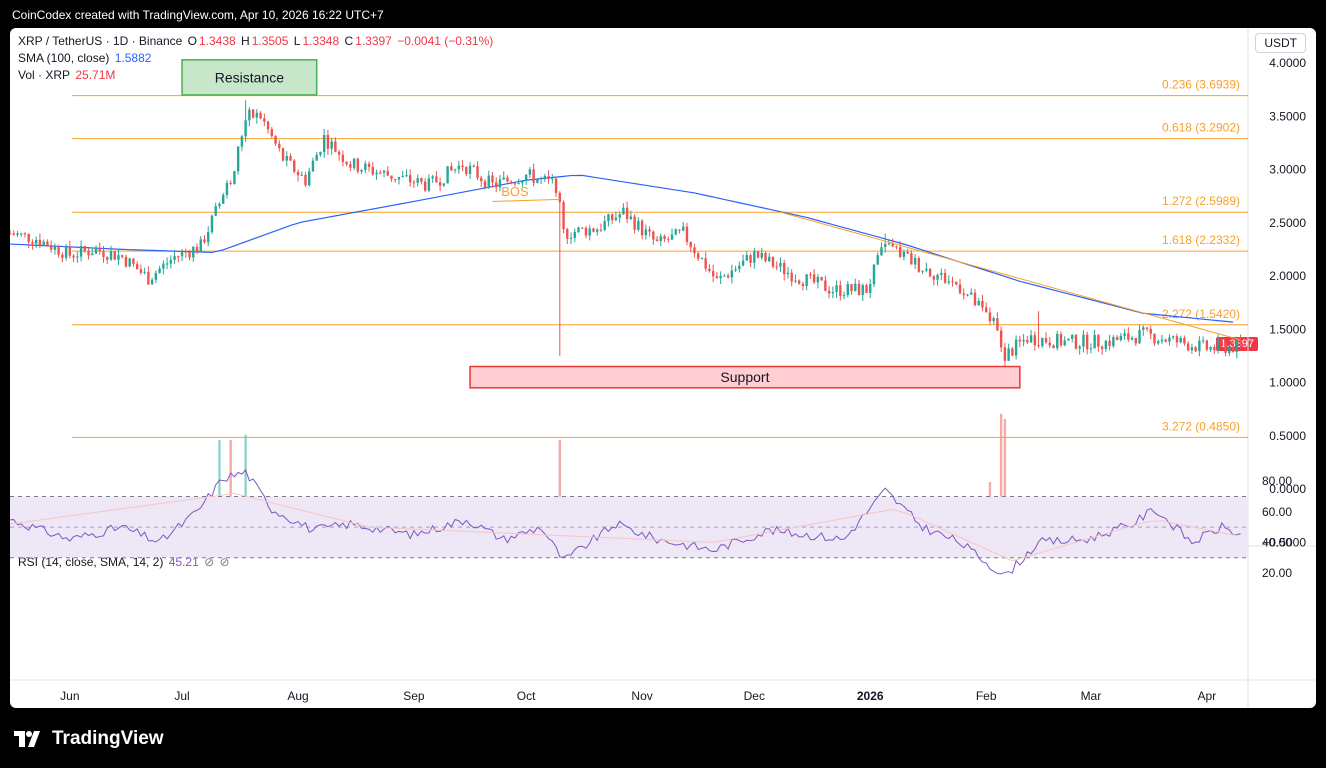  What do you see at coordinates (1287, 329) in the screenshot?
I see `price-tick-label: 1.5000` at bounding box center [1287, 329].